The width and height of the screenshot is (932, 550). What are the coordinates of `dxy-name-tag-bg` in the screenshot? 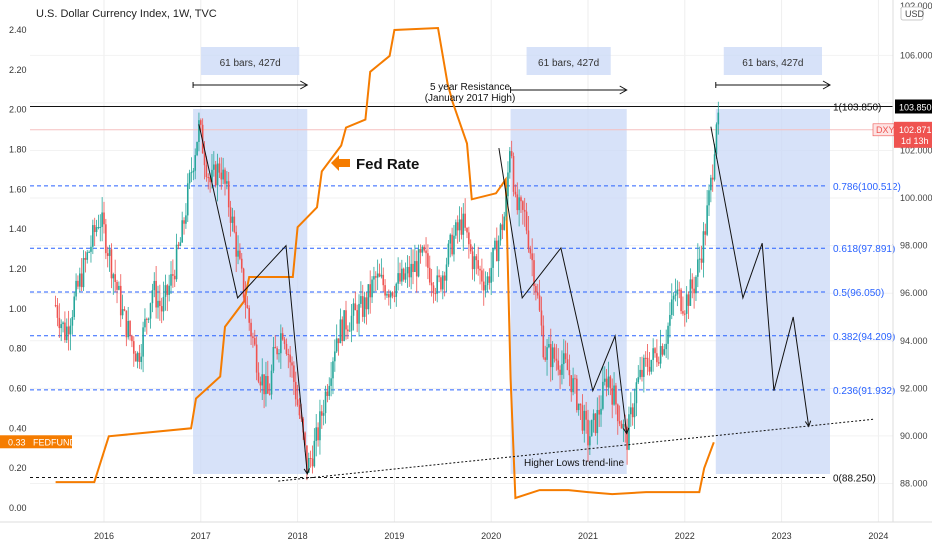 It's located at (883, 130).